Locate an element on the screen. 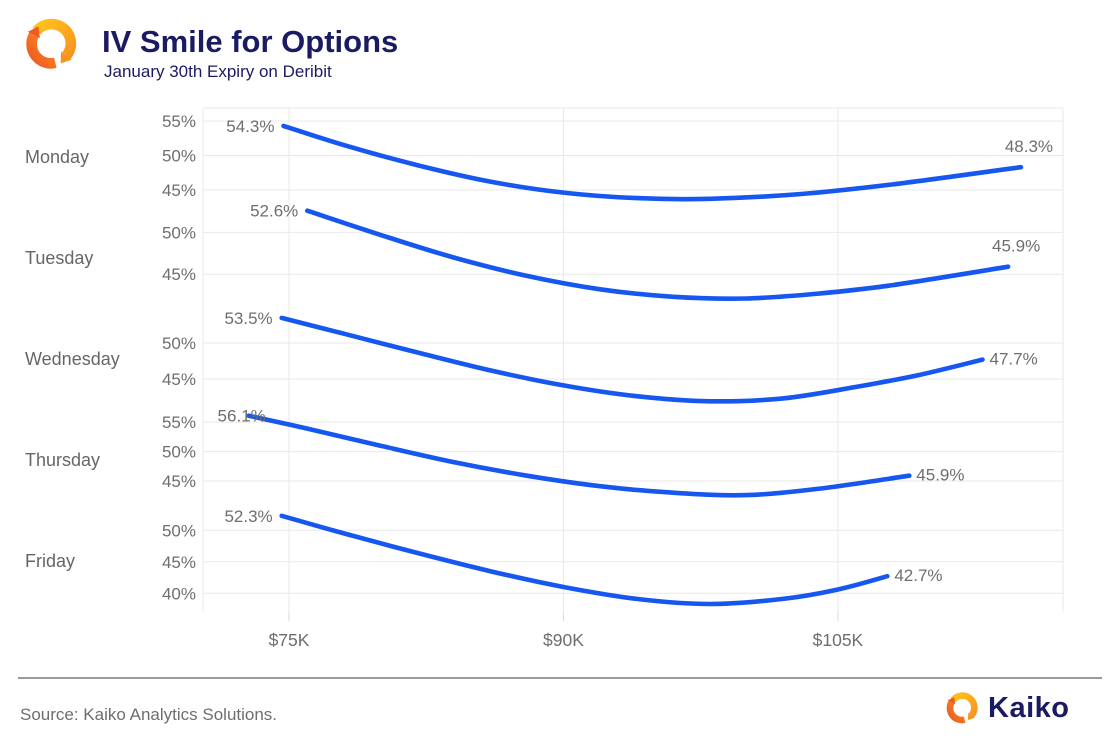  footer-divider is located at coordinates (560, 678).